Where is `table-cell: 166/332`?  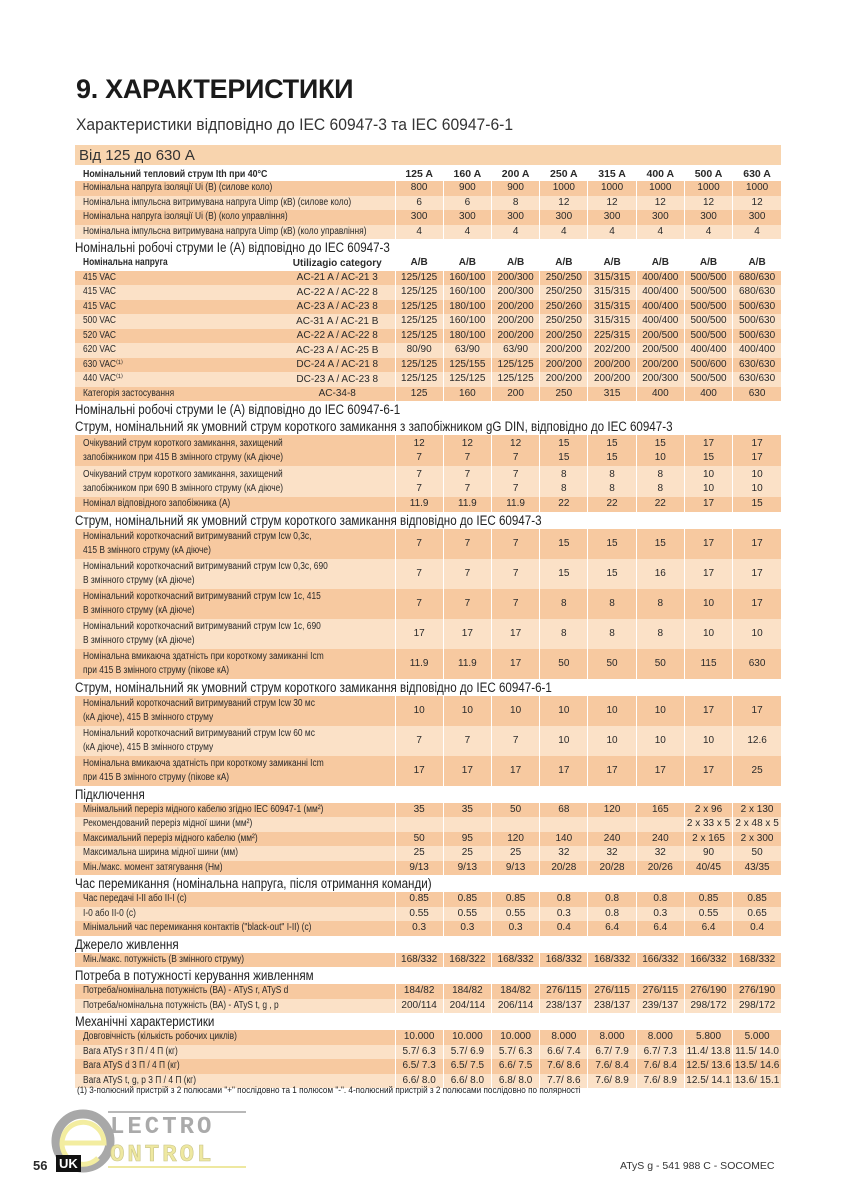 table-cell: 166/332 is located at coordinates (708, 959).